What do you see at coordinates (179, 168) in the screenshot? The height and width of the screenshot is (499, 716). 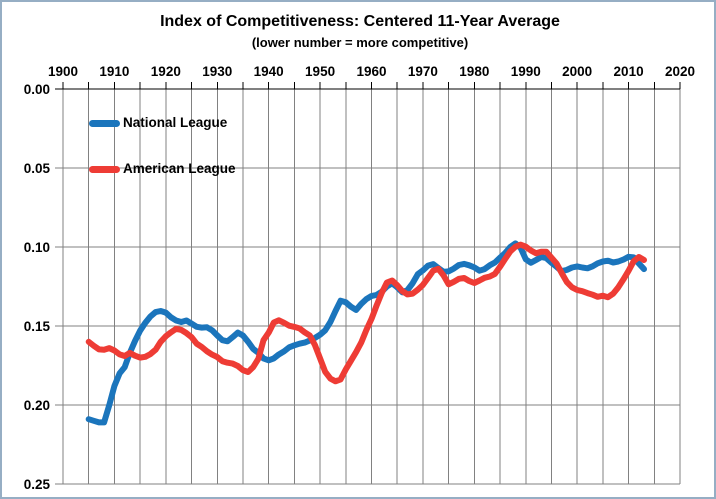 I see `legend-label-american-league: American League` at bounding box center [179, 168].